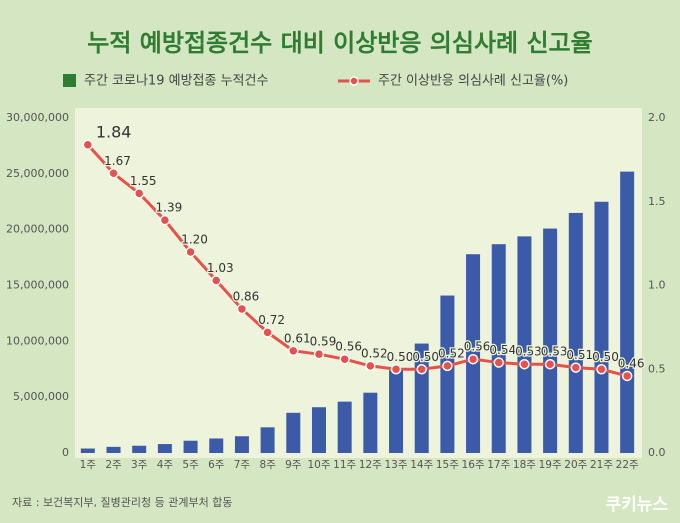 This screenshot has width=680, height=523. Describe the element at coordinates (631, 363) in the screenshot. I see `data-label: 0.46` at that location.